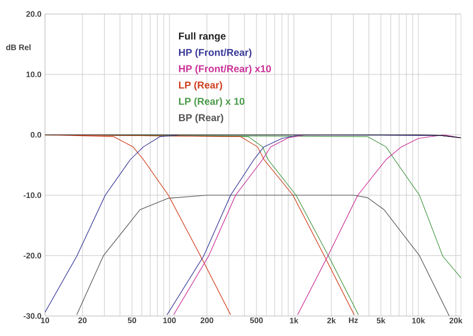 The image size is (473, 336). I want to click on text: LP (Rear) x 10, so click(211, 102).